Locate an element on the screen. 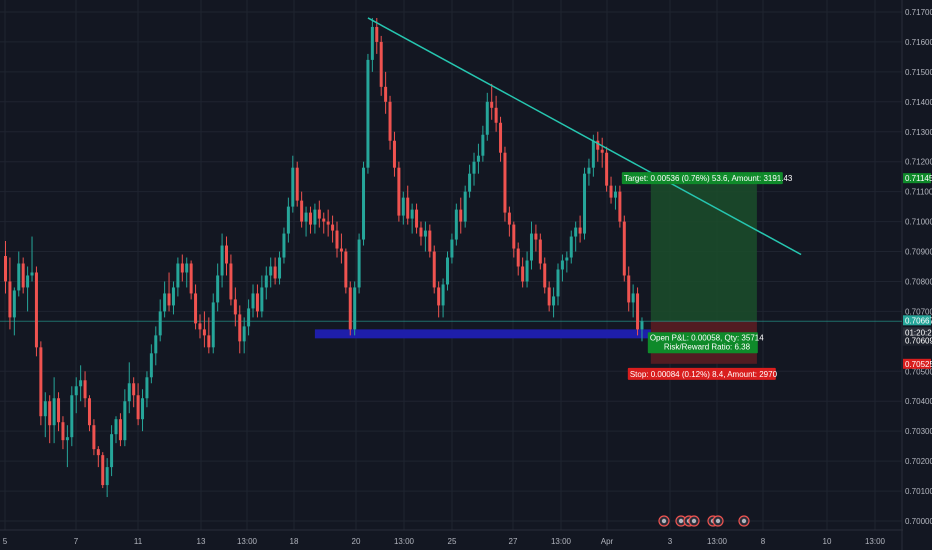  price-tick-label: 0.70900 is located at coordinates (918, 252).